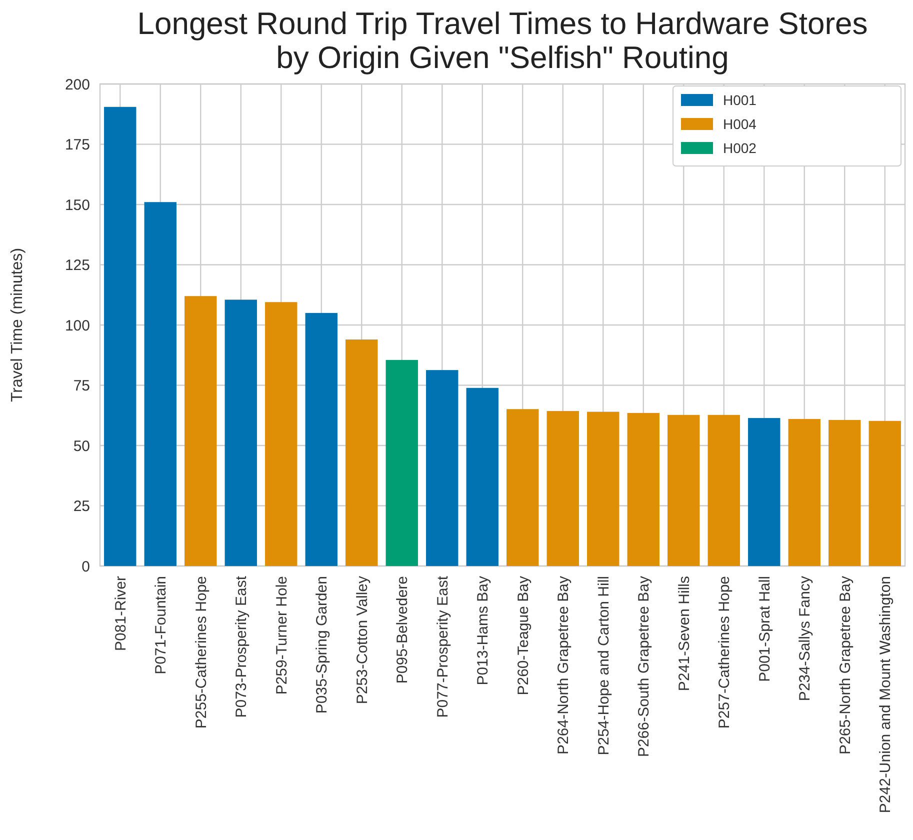 Image resolution: width=913 pixels, height=840 pixels. What do you see at coordinates (740, 100) in the screenshot?
I see `legend-label: H001` at bounding box center [740, 100].